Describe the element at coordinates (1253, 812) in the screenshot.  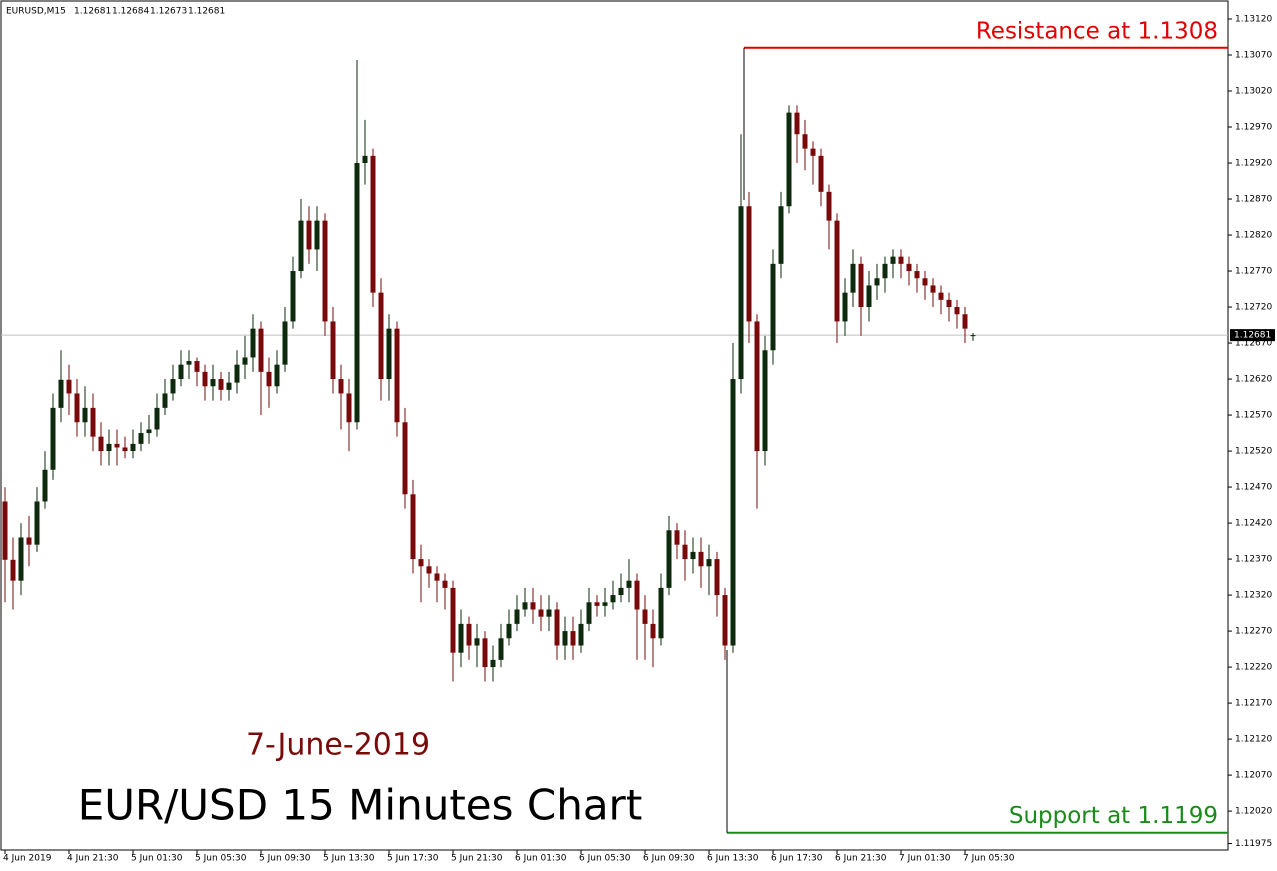
I see `y-tick-label: 1.12020` at that location.